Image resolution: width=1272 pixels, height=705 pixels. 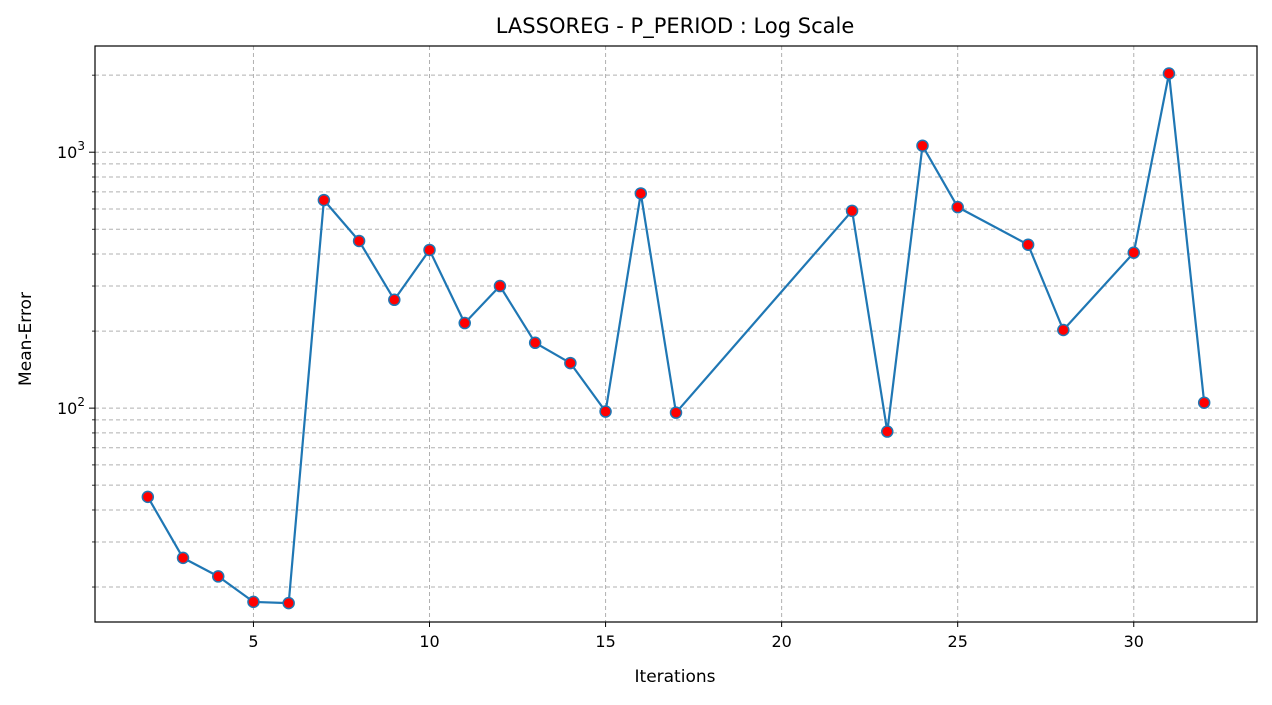 What do you see at coordinates (71, 150) in the screenshot?
I see `y-tick-label: 10³` at bounding box center [71, 150].